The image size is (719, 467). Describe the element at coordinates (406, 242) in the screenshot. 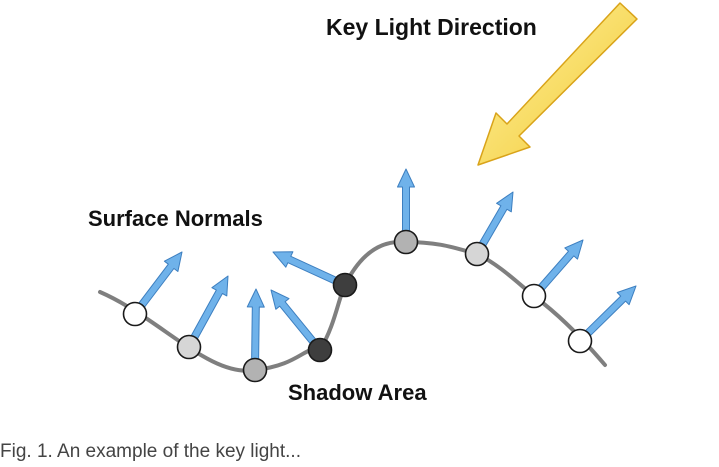

I see `sample-point-p6` at that location.